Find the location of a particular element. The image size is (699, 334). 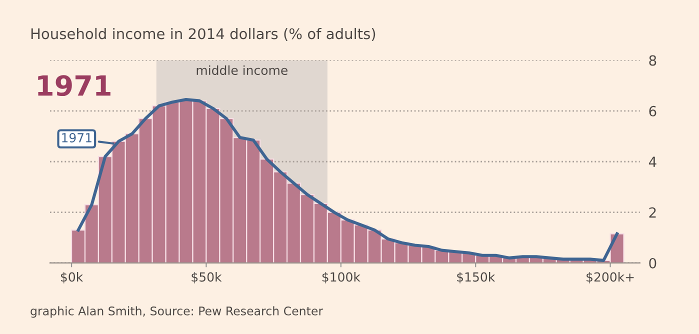

y-tick-label: 2 is located at coordinates (652, 212).